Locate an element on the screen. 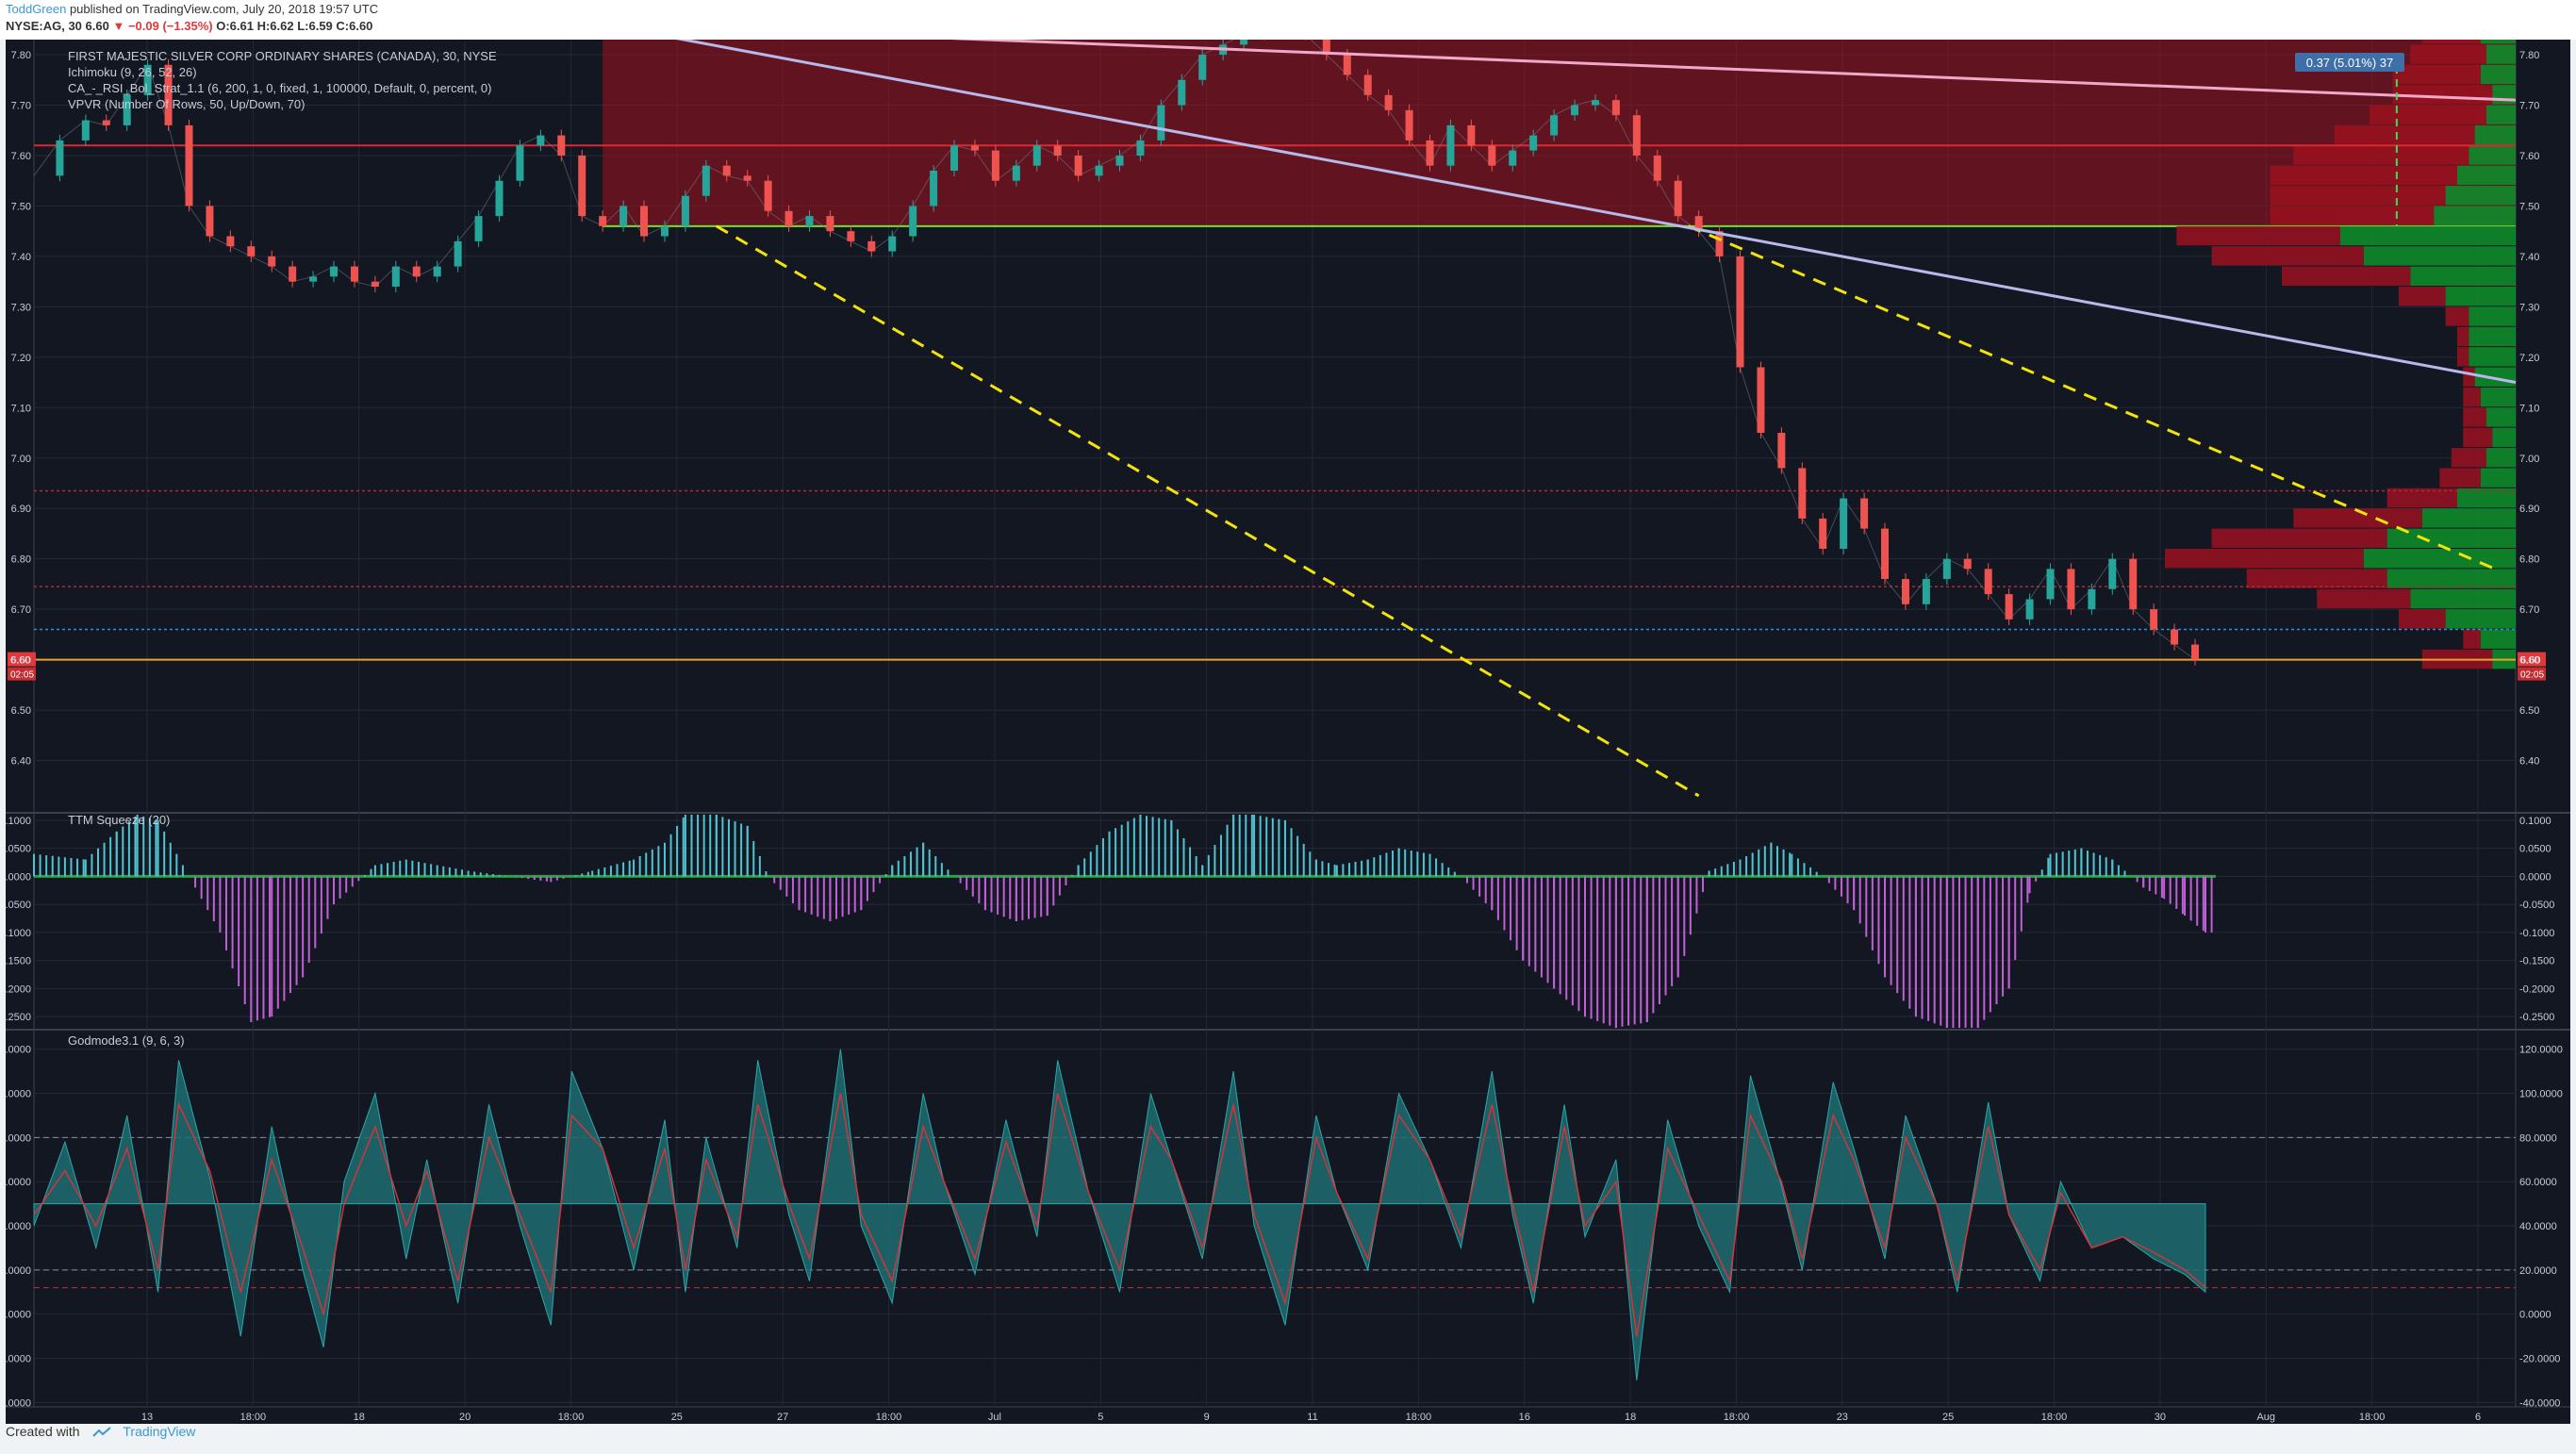  time-tick-label: 13 is located at coordinates (147, 1417).